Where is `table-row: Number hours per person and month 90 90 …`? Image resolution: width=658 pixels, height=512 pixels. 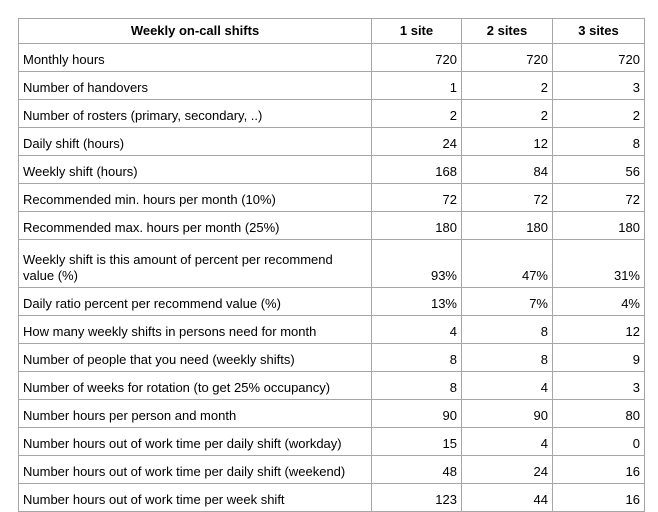 table-row: Number hours per person and month 90 90 … is located at coordinates (331, 413).